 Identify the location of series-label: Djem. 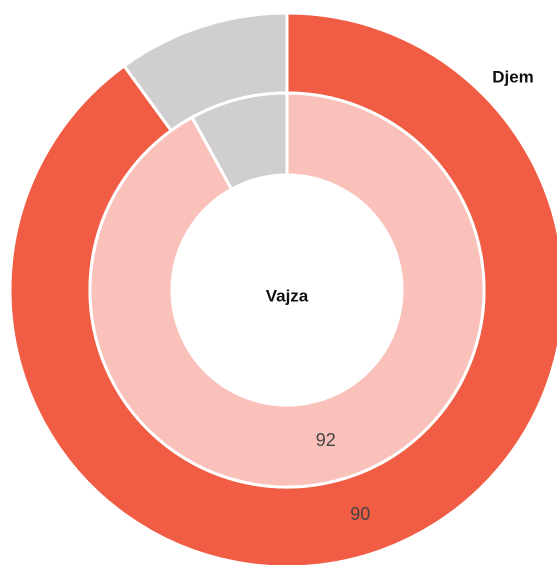
(513, 76).